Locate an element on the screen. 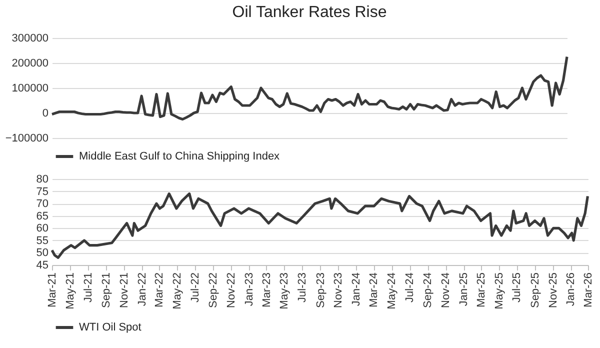 Image resolution: width=600 pixels, height=348 pixels. y-tick-label: 100000 is located at coordinates (30, 88).